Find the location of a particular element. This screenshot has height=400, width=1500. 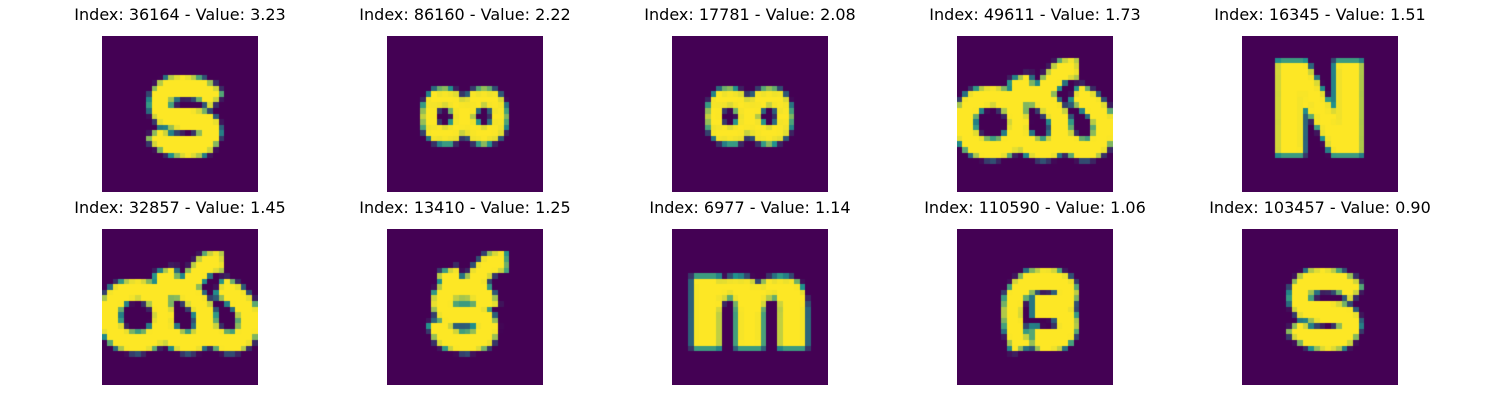

panel-title: Index: 6977 - Value: 1.14 is located at coordinates (750, 207).